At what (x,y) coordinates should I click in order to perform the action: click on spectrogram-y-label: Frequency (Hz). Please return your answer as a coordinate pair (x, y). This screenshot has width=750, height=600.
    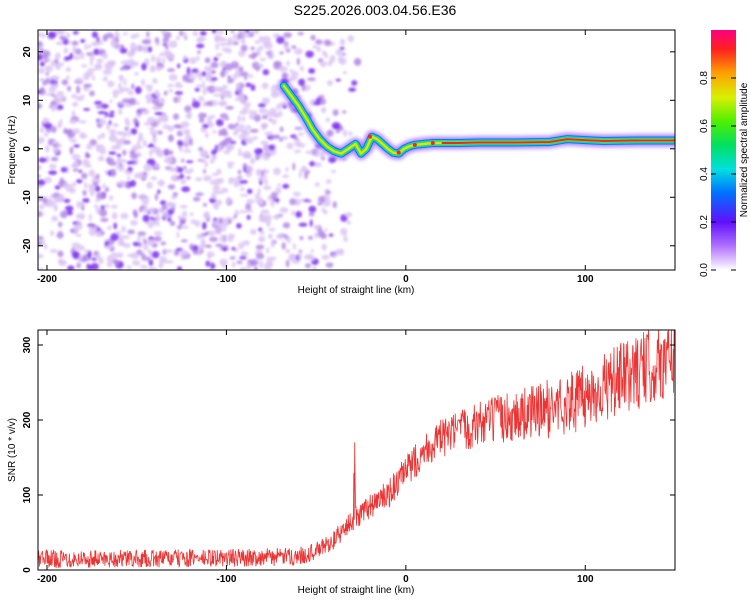
    Looking at the image, I should click on (12, 150).